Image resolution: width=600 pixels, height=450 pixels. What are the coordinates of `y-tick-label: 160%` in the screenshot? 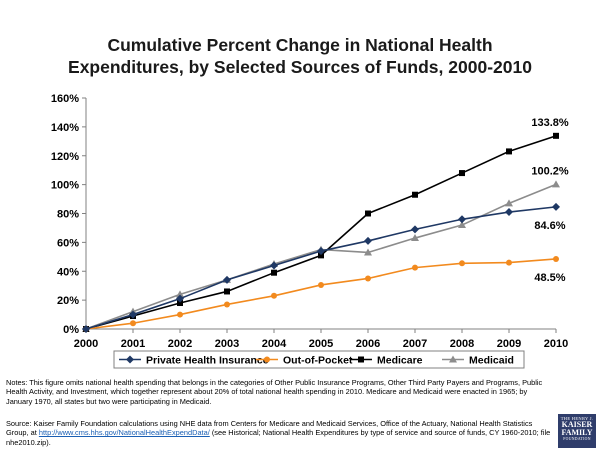 It's located at (65, 99).